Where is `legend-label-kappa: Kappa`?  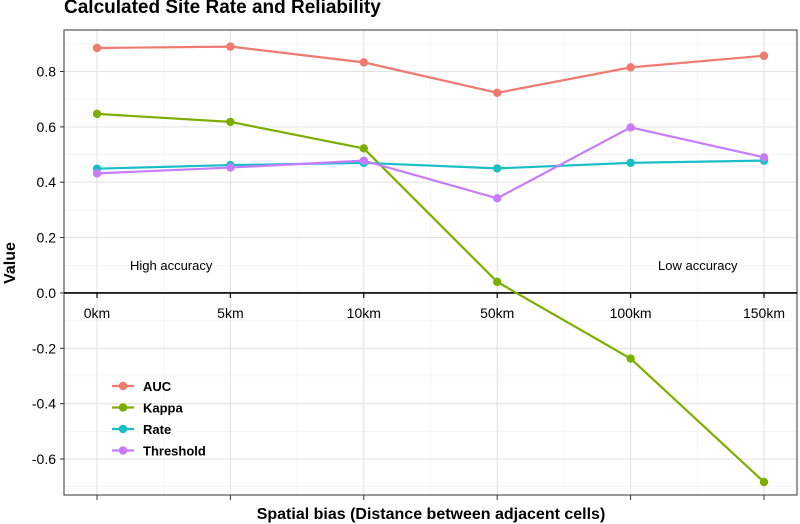
legend-label-kappa: Kappa is located at coordinates (163, 408).